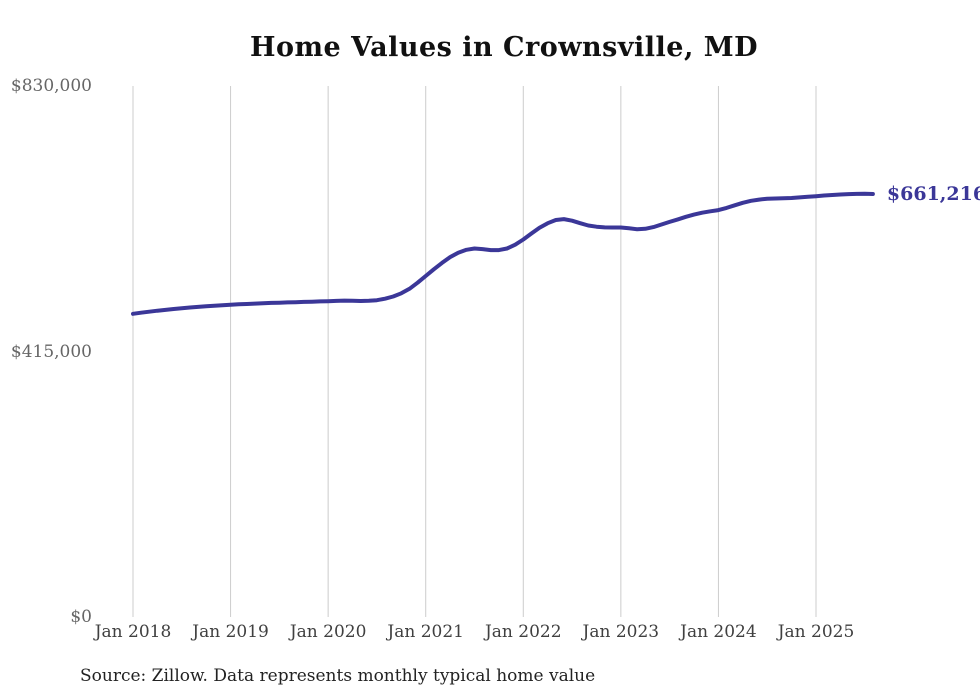 The height and width of the screenshot is (699, 980). What do you see at coordinates (51, 351) in the screenshot?
I see `y-tick-label: $415,000` at bounding box center [51, 351].